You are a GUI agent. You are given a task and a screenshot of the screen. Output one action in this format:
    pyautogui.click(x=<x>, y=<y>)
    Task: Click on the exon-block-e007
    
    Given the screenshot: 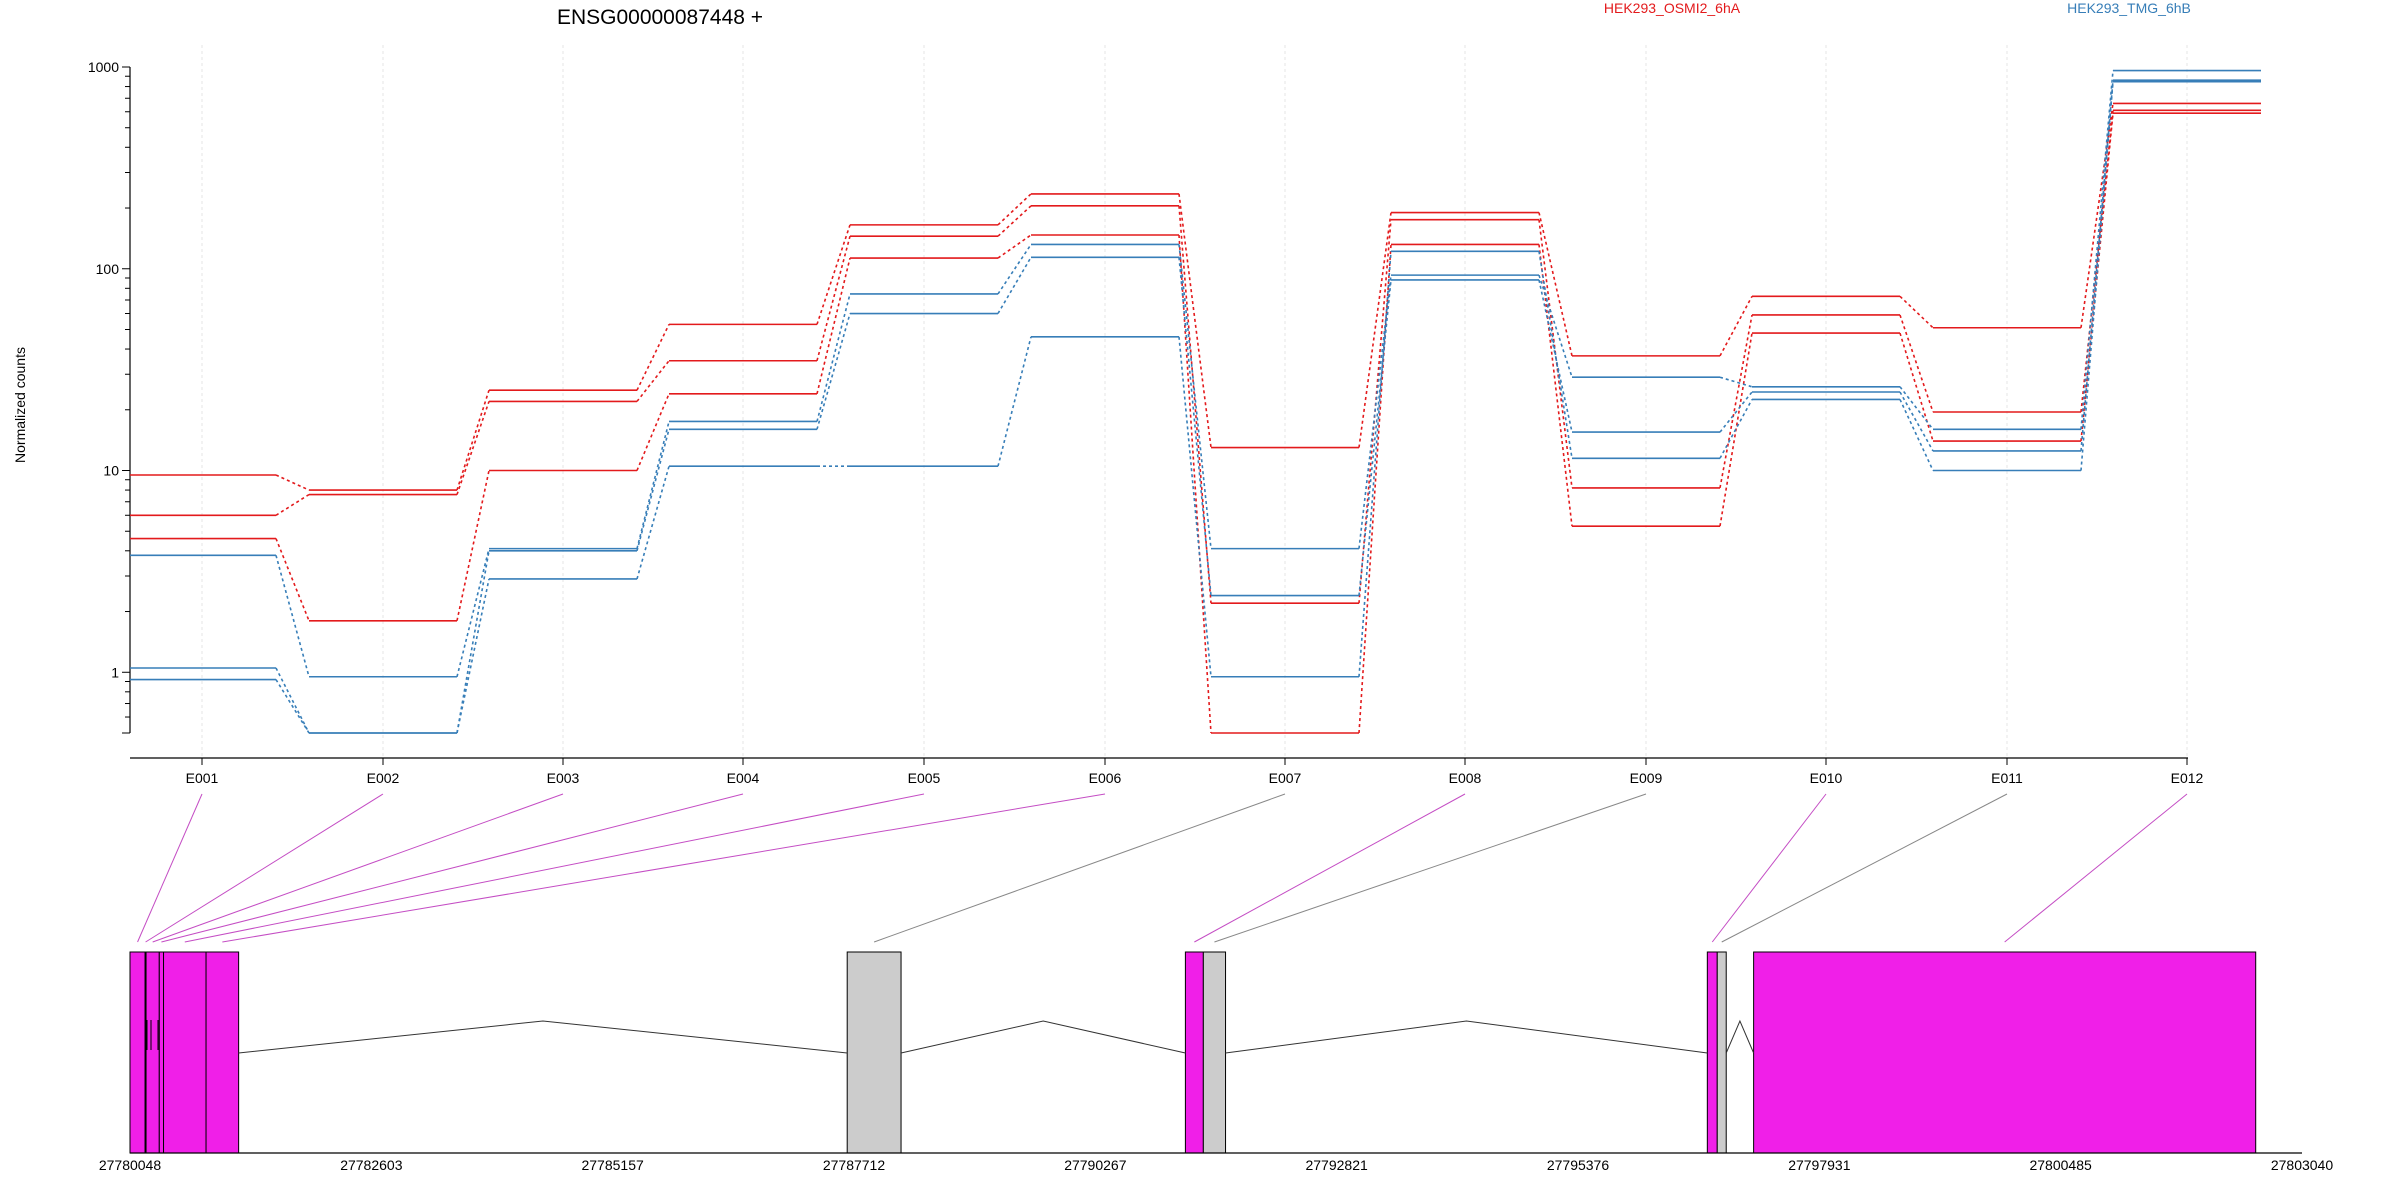 What is the action you would take?
    pyautogui.click(x=874, y=1052)
    